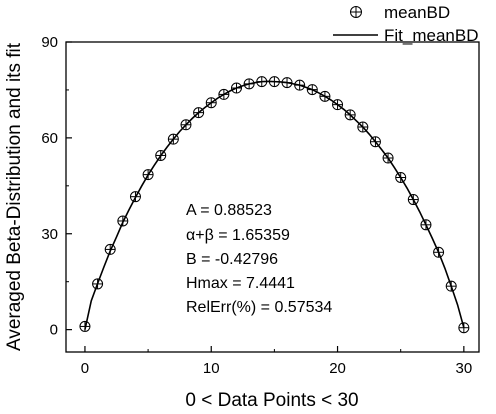 This screenshot has width=496, height=414. Describe the element at coordinates (356, 12) in the screenshot. I see `legend-marker-meanbd-icon` at that location.